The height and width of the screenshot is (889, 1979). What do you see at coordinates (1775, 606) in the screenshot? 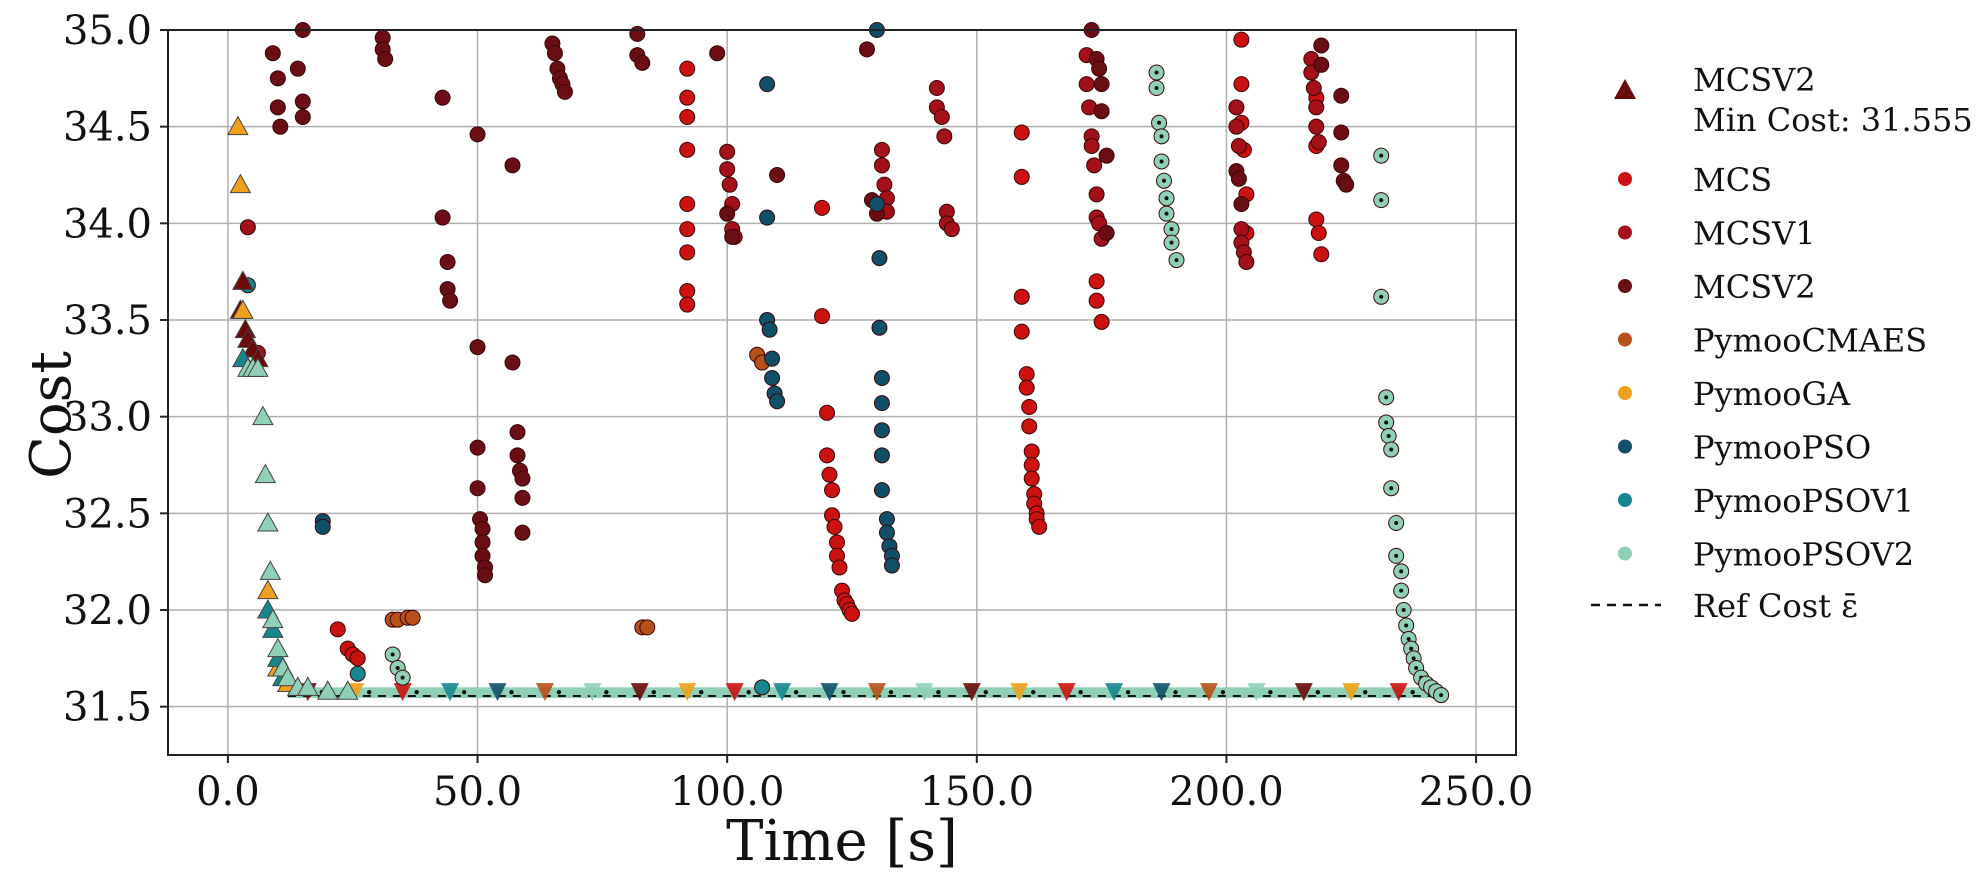
I see `legend-label: Ref Cost ε̄` at bounding box center [1775, 606].